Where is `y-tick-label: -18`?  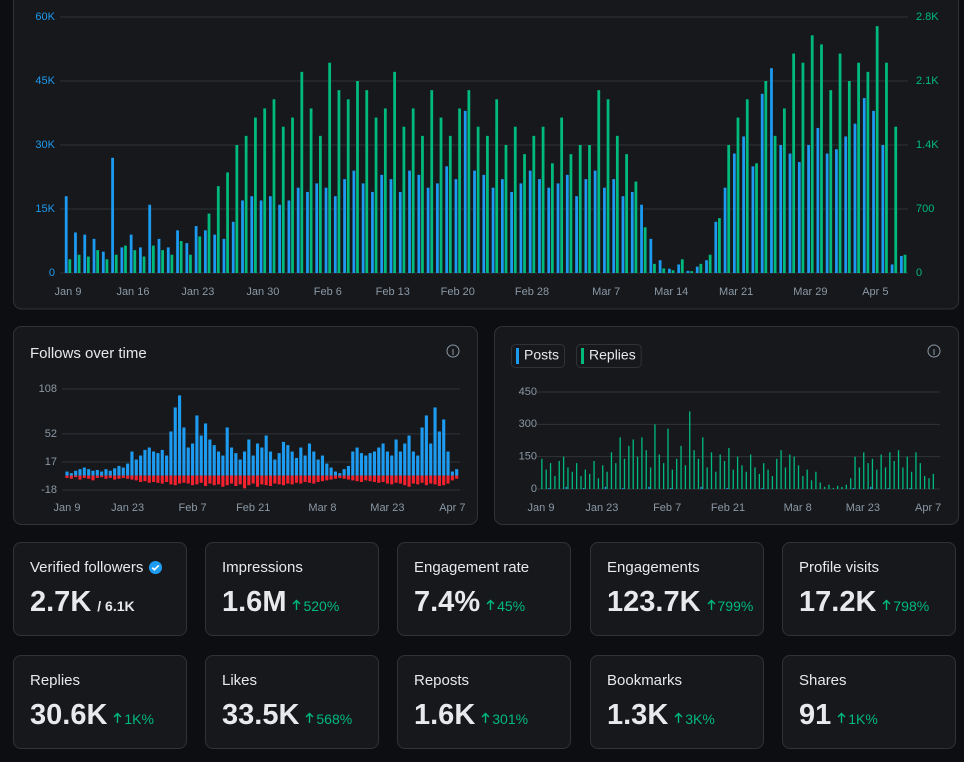 y-tick-label: -18 is located at coordinates (49, 490).